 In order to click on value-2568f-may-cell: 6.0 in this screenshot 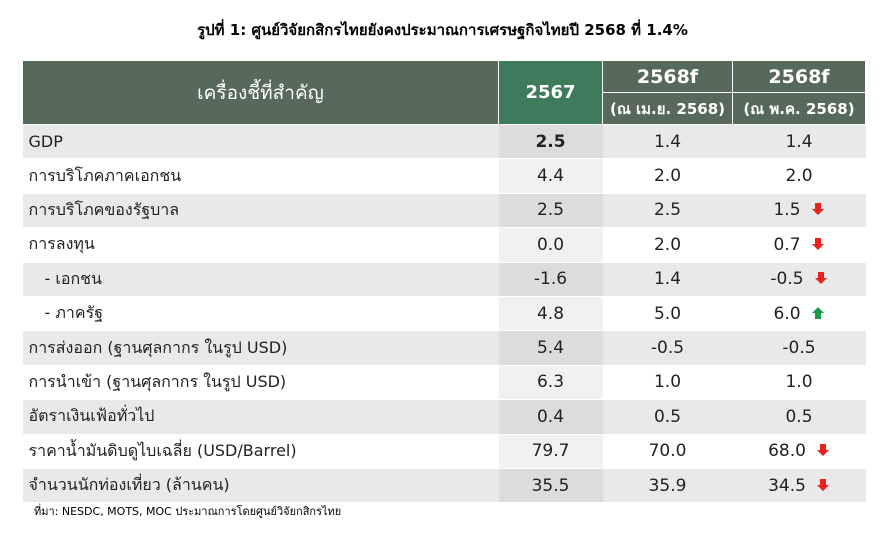, I will do `click(799, 314)`.